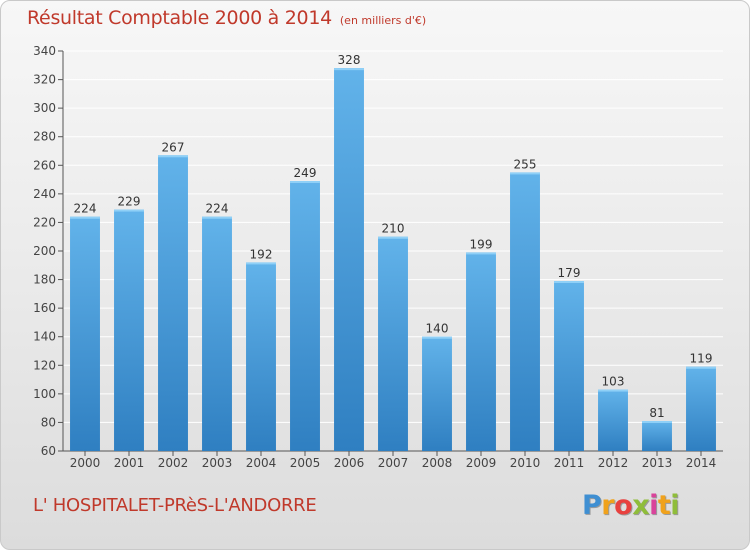  I want to click on y-tick-label: 100, so click(44, 394).